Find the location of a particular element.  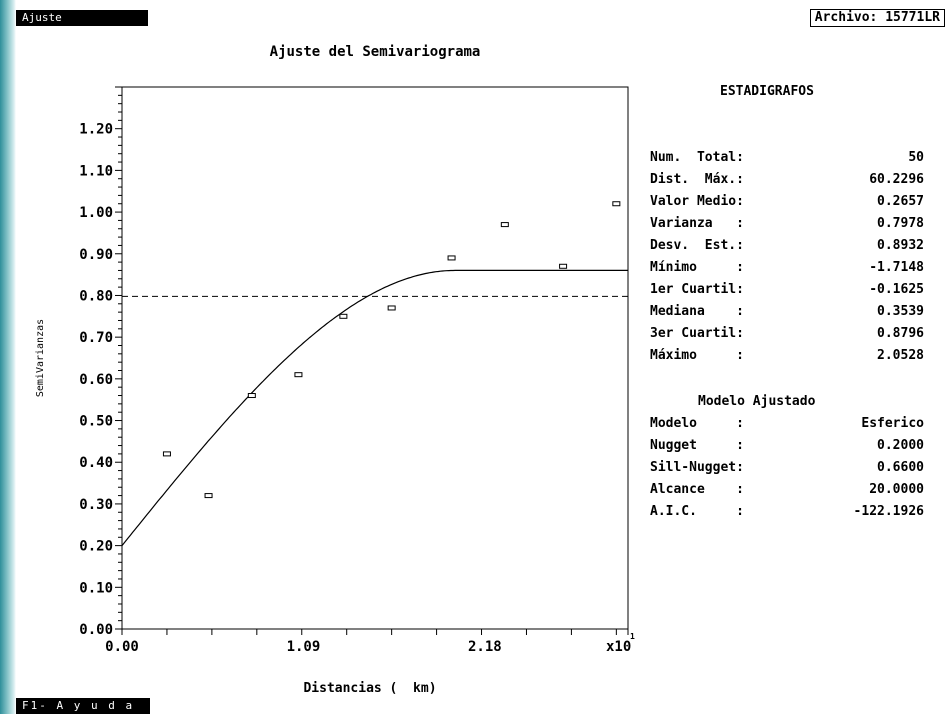

stat-row: Dist. Máx.: 60.2296 is located at coordinates (787, 182).